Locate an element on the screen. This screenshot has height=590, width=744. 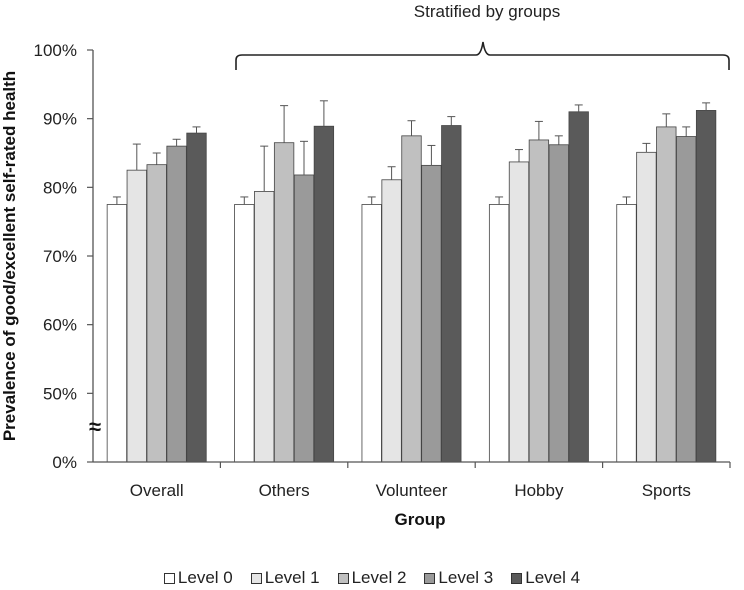
legend-item: Level 4 is located at coordinates (545, 578).